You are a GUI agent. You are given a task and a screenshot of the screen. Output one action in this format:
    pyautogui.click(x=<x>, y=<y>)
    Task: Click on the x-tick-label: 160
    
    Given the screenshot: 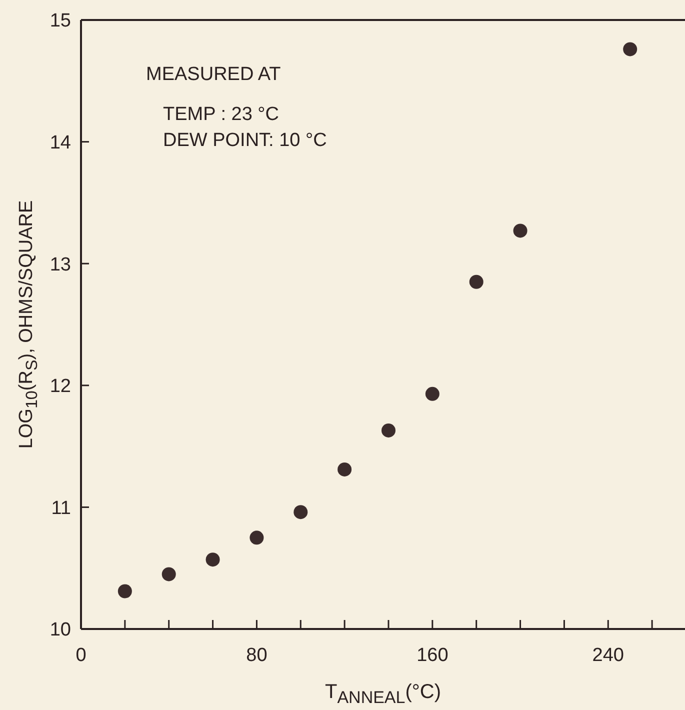 What is the action you would take?
    pyautogui.click(x=432, y=655)
    